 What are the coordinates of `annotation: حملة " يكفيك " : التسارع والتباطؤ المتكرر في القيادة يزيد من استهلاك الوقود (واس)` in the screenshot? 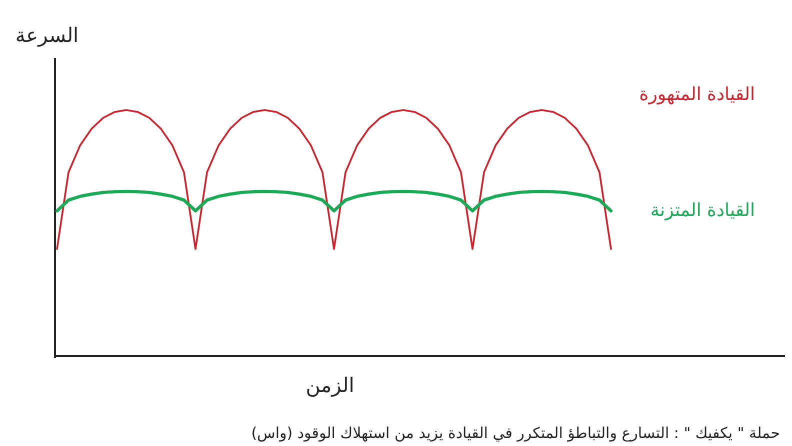 It's located at (515, 433).